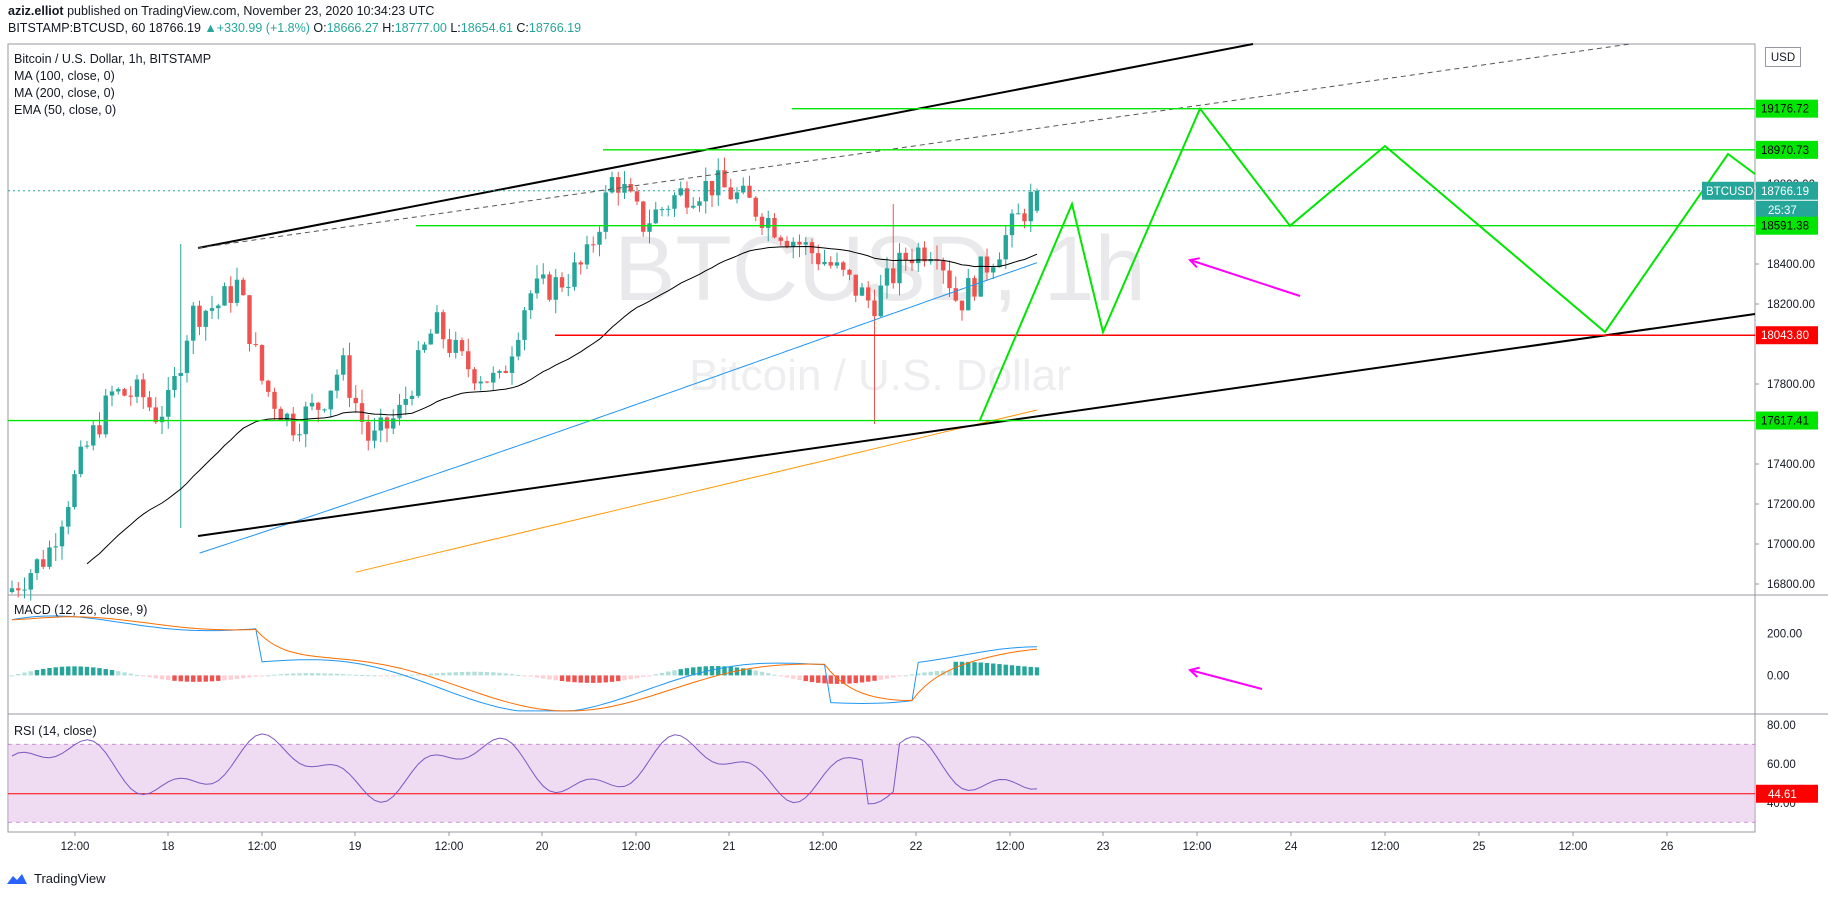  What do you see at coordinates (64, 76) in the screenshot?
I see `ma100-legend: MA (100, close, 0)` at bounding box center [64, 76].